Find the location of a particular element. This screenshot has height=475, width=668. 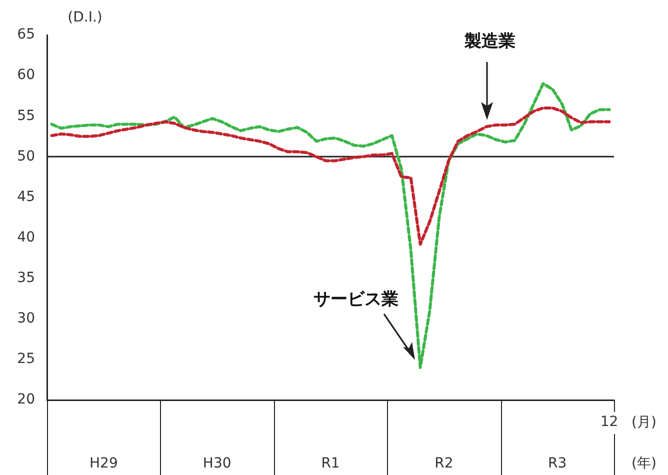

y-tick-label: 50 is located at coordinates (26, 156).